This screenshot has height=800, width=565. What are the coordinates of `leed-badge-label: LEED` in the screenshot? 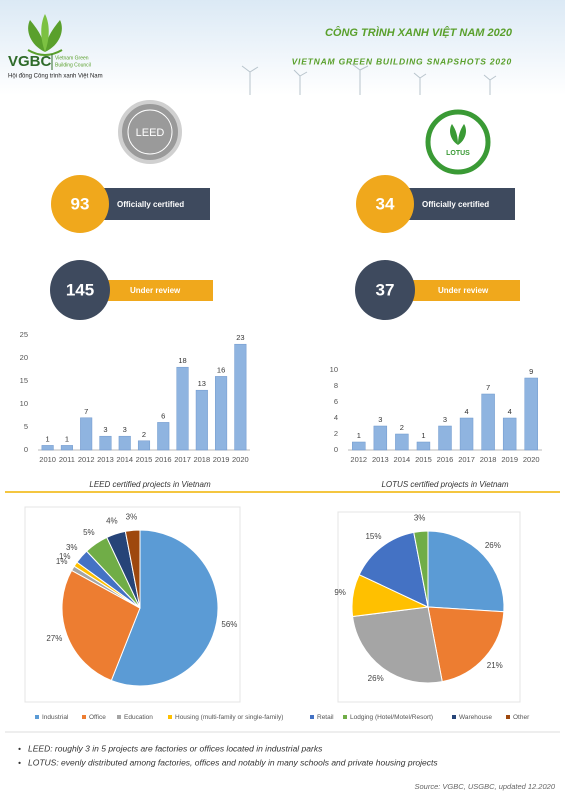 It's located at (150, 133).